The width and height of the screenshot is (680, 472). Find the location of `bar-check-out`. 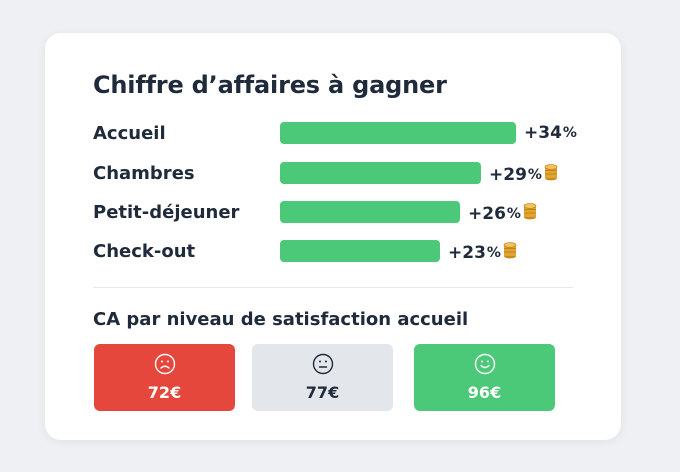

bar-check-out is located at coordinates (360, 251).